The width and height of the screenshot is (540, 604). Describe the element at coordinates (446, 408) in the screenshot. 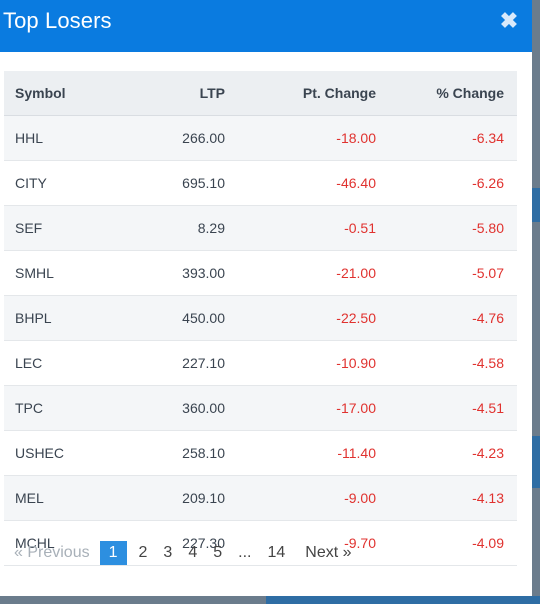

I see `cell-pct-change: -4.51` at that location.